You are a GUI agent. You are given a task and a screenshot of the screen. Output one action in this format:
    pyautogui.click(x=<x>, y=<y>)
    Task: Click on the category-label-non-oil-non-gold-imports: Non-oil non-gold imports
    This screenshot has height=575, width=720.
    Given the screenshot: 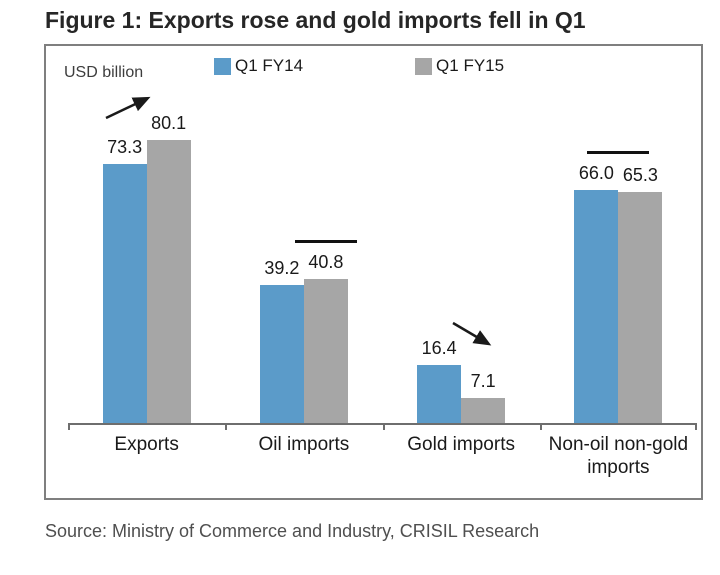 What is the action you would take?
    pyautogui.click(x=618, y=456)
    